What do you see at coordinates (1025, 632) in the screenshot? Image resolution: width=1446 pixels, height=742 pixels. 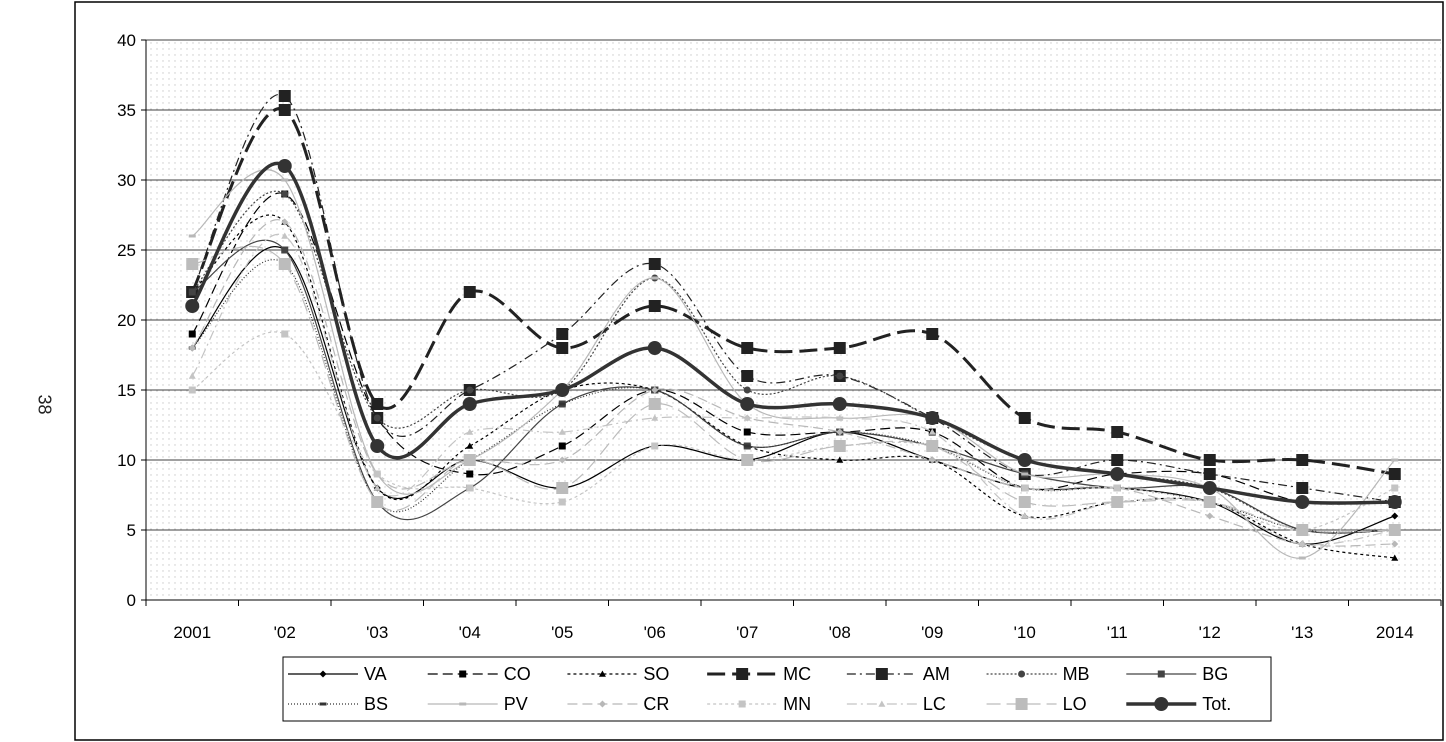 I see `x-tick-label: '10` at bounding box center [1025, 632].